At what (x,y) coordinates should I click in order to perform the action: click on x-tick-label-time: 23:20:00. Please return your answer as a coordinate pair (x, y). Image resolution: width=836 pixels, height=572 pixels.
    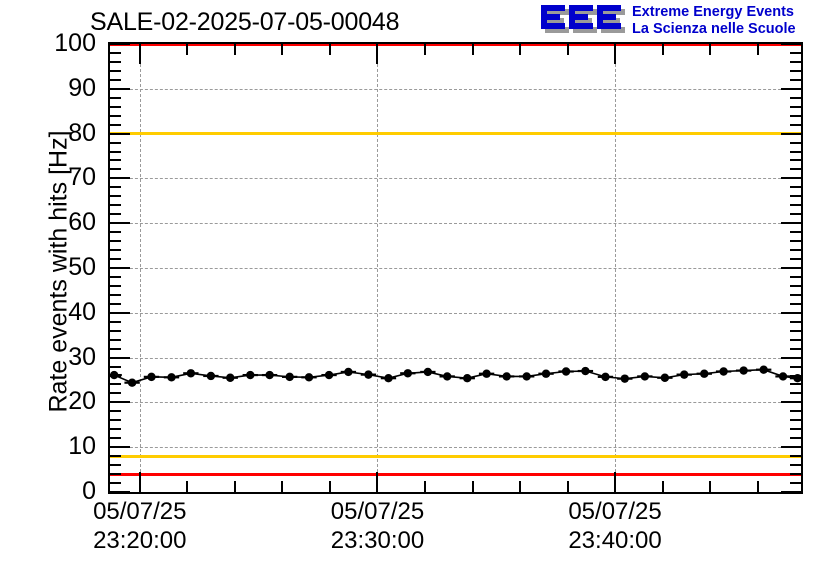
    Looking at the image, I should click on (140, 540).